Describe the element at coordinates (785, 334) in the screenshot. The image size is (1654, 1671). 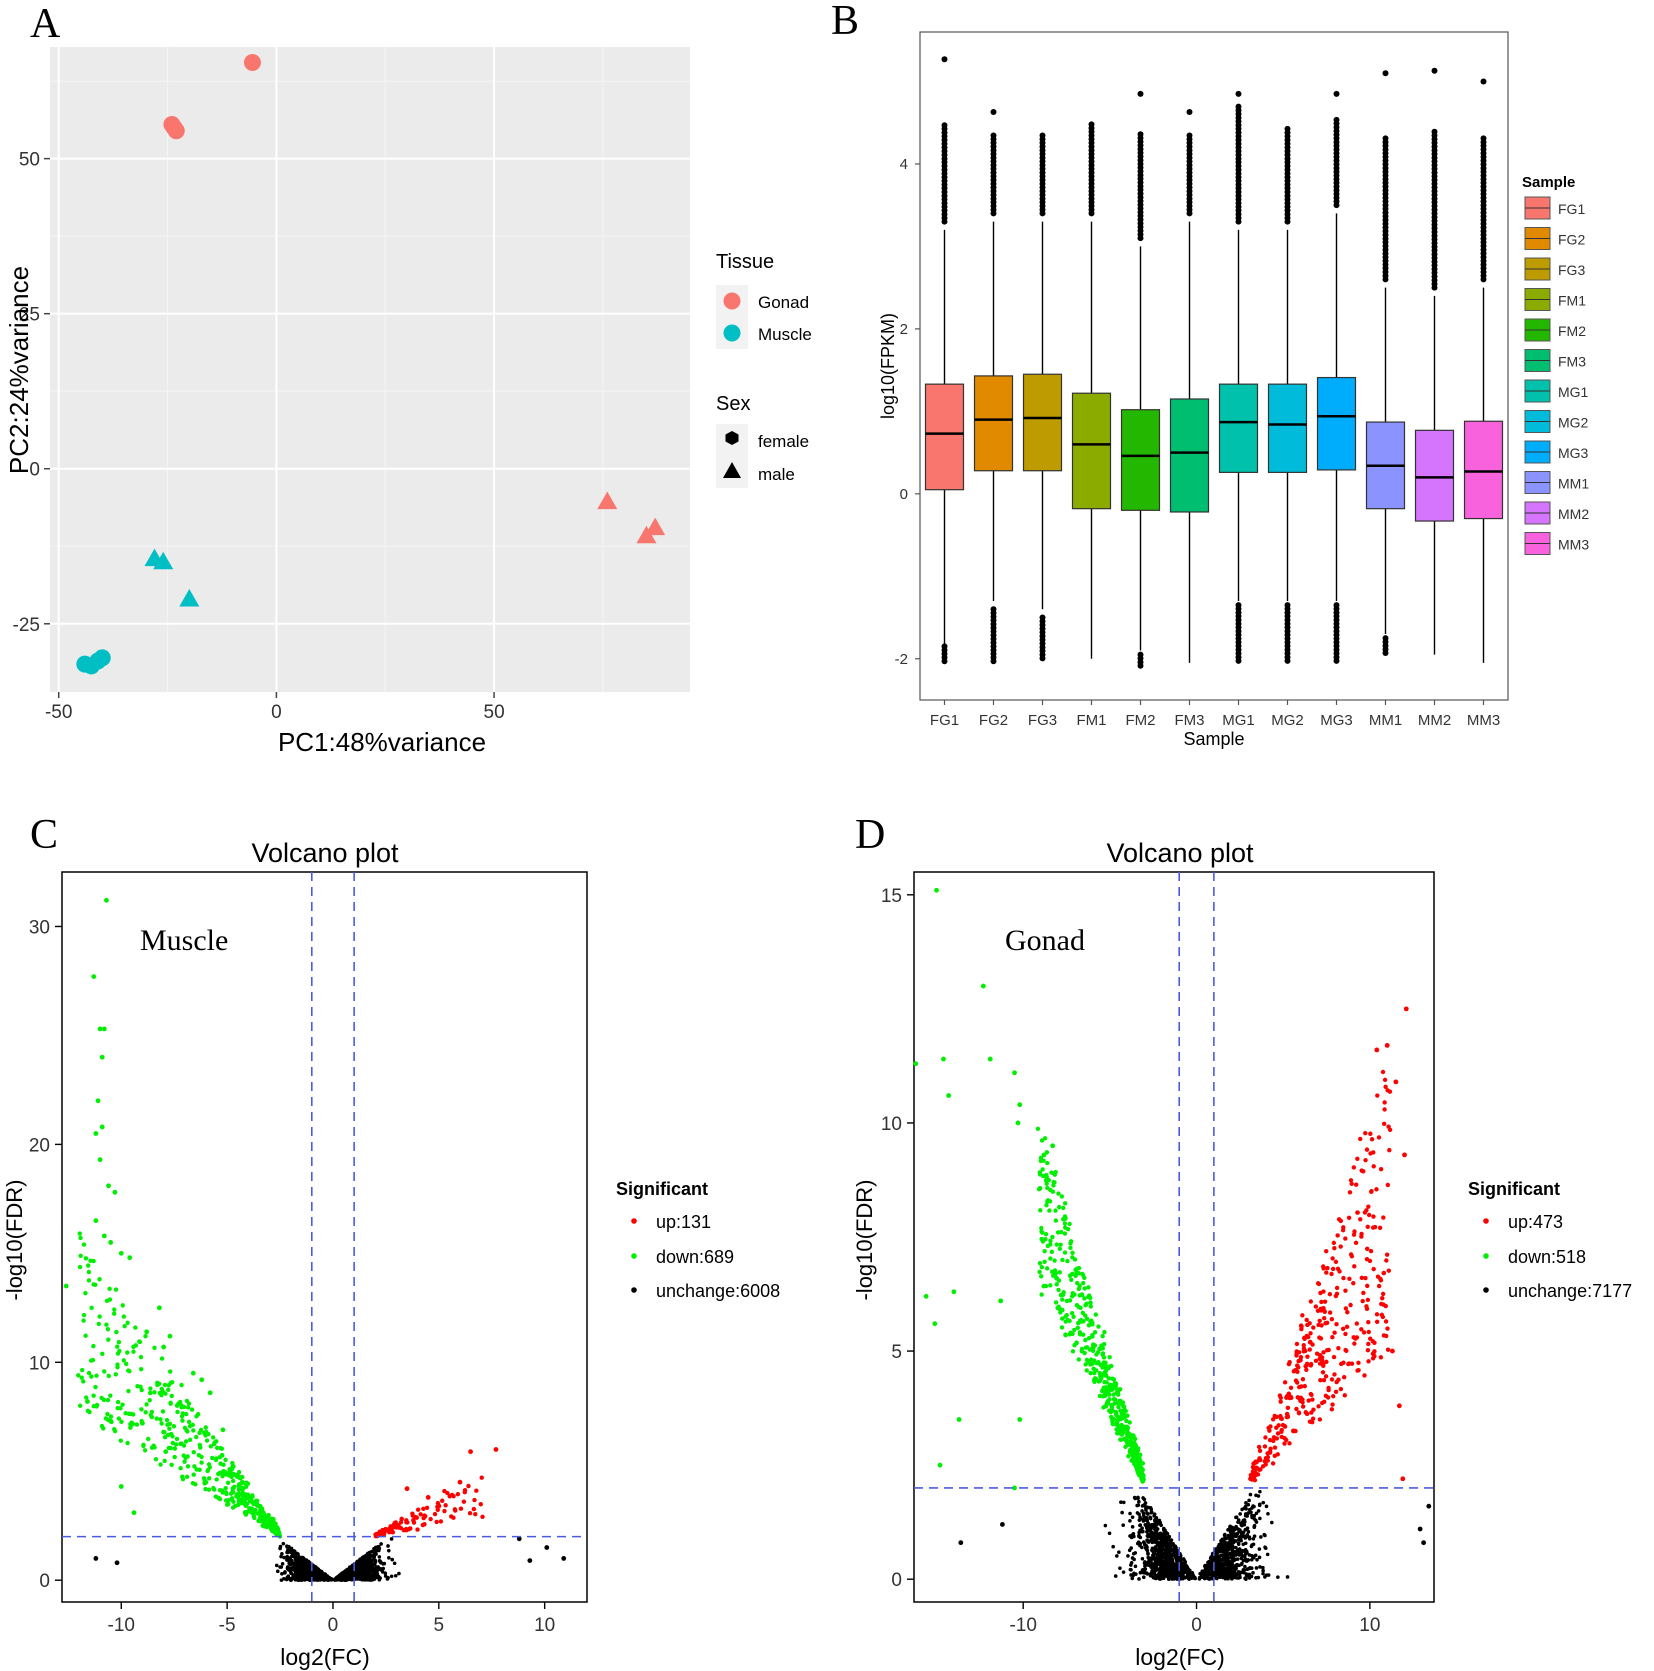
I see `pca-legend-label-muscle: Muscle` at that location.